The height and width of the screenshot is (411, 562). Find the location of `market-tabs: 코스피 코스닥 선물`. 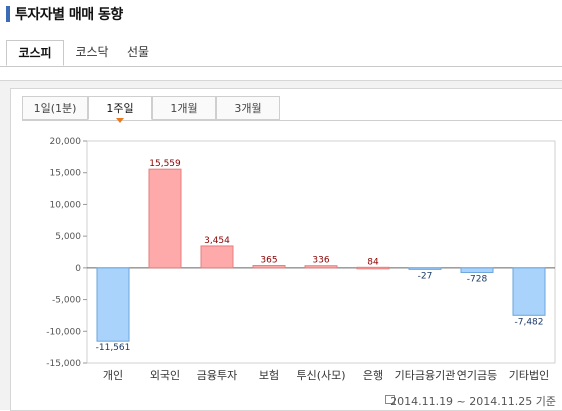

market-tabs: 코스피 코스닥 선물 is located at coordinates (281, 53).